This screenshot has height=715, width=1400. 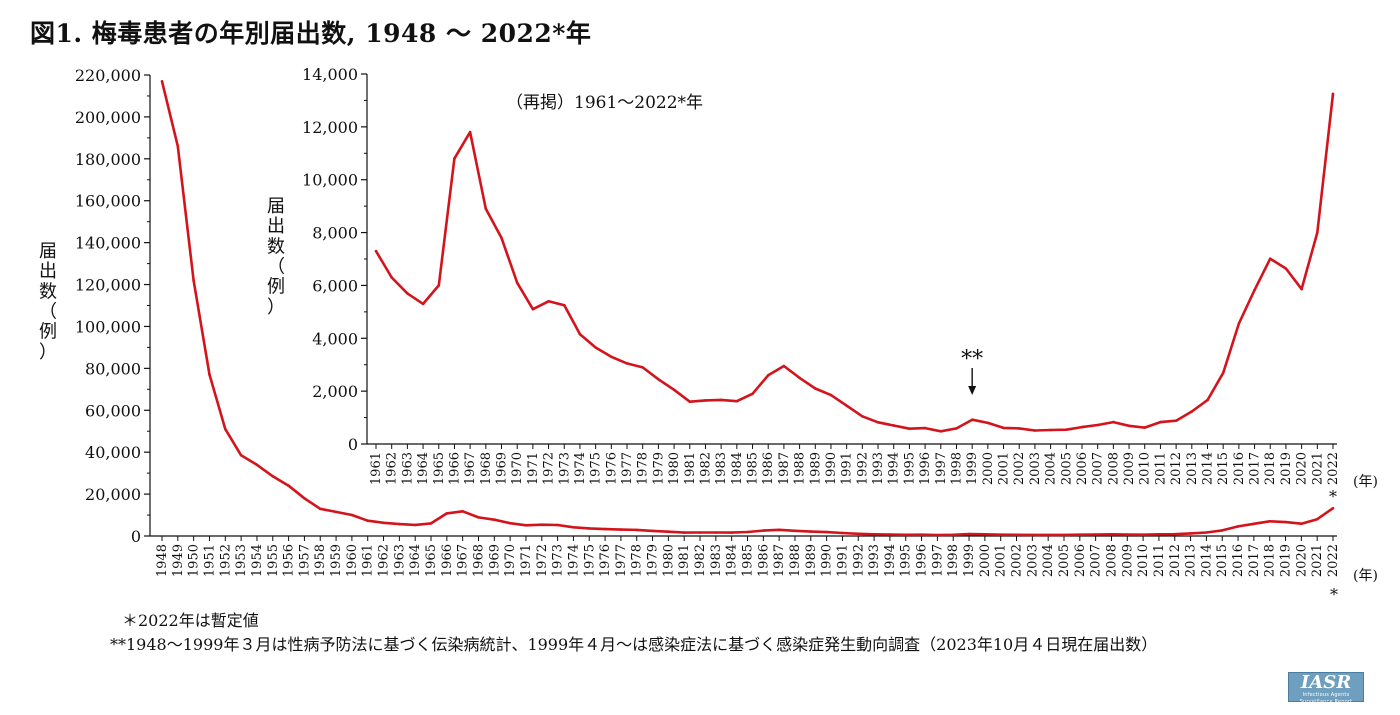 I want to click on main-x-tick-label: 2010, so click(x=1143, y=560).